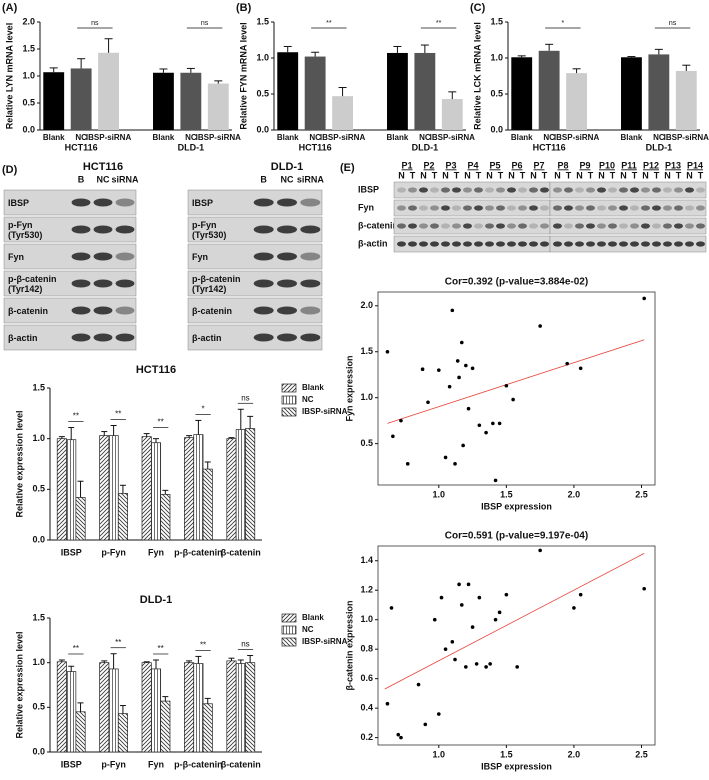 This screenshot has height=780, width=709. What do you see at coordinates (313, 387) in the screenshot?
I see `legend-label: Blank` at bounding box center [313, 387].